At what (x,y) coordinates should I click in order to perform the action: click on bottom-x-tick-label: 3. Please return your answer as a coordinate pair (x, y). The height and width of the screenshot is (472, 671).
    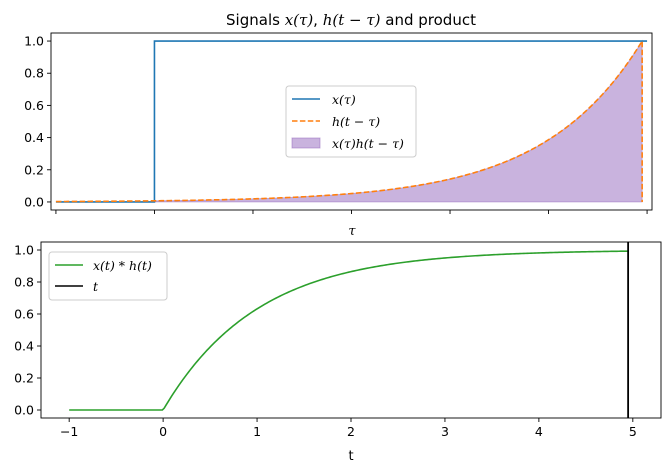
    Looking at the image, I should click on (445, 431).